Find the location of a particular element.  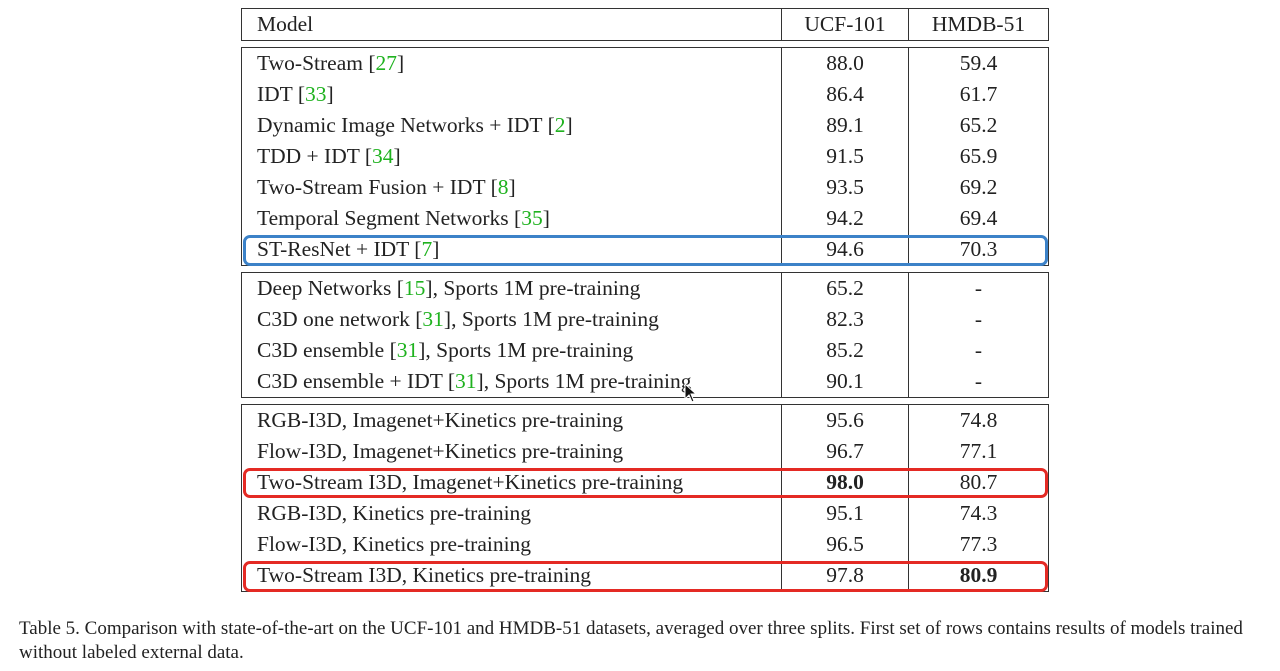

model-name: C3D one network is located at coordinates (333, 319).